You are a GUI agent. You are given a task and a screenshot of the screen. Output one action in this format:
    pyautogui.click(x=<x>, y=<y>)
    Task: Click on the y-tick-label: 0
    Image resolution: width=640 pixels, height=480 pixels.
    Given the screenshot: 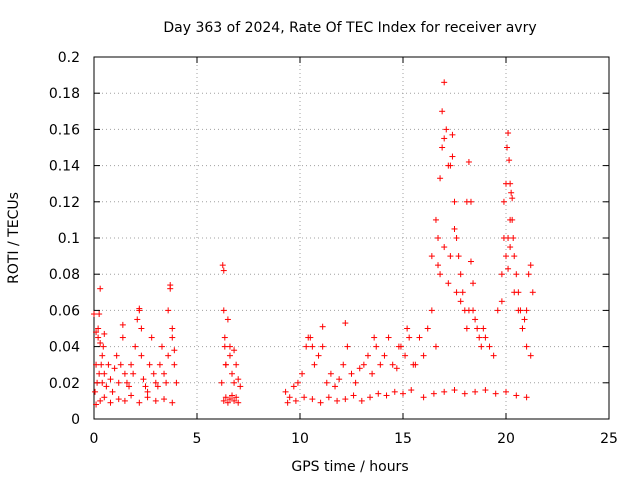 What is the action you would take?
    pyautogui.click(x=75, y=420)
    